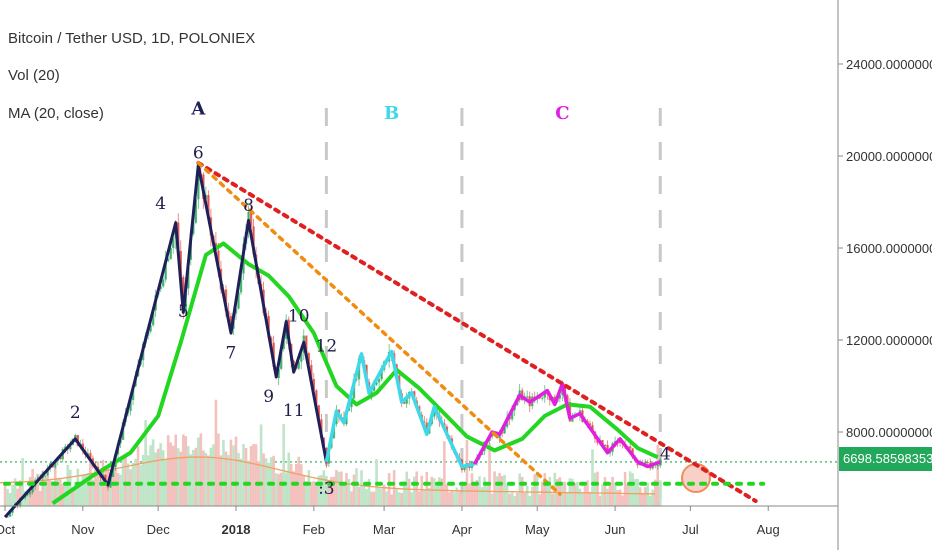  Describe the element at coordinates (236, 529) in the screenshot. I see `x-tick-label: 2018` at that location.